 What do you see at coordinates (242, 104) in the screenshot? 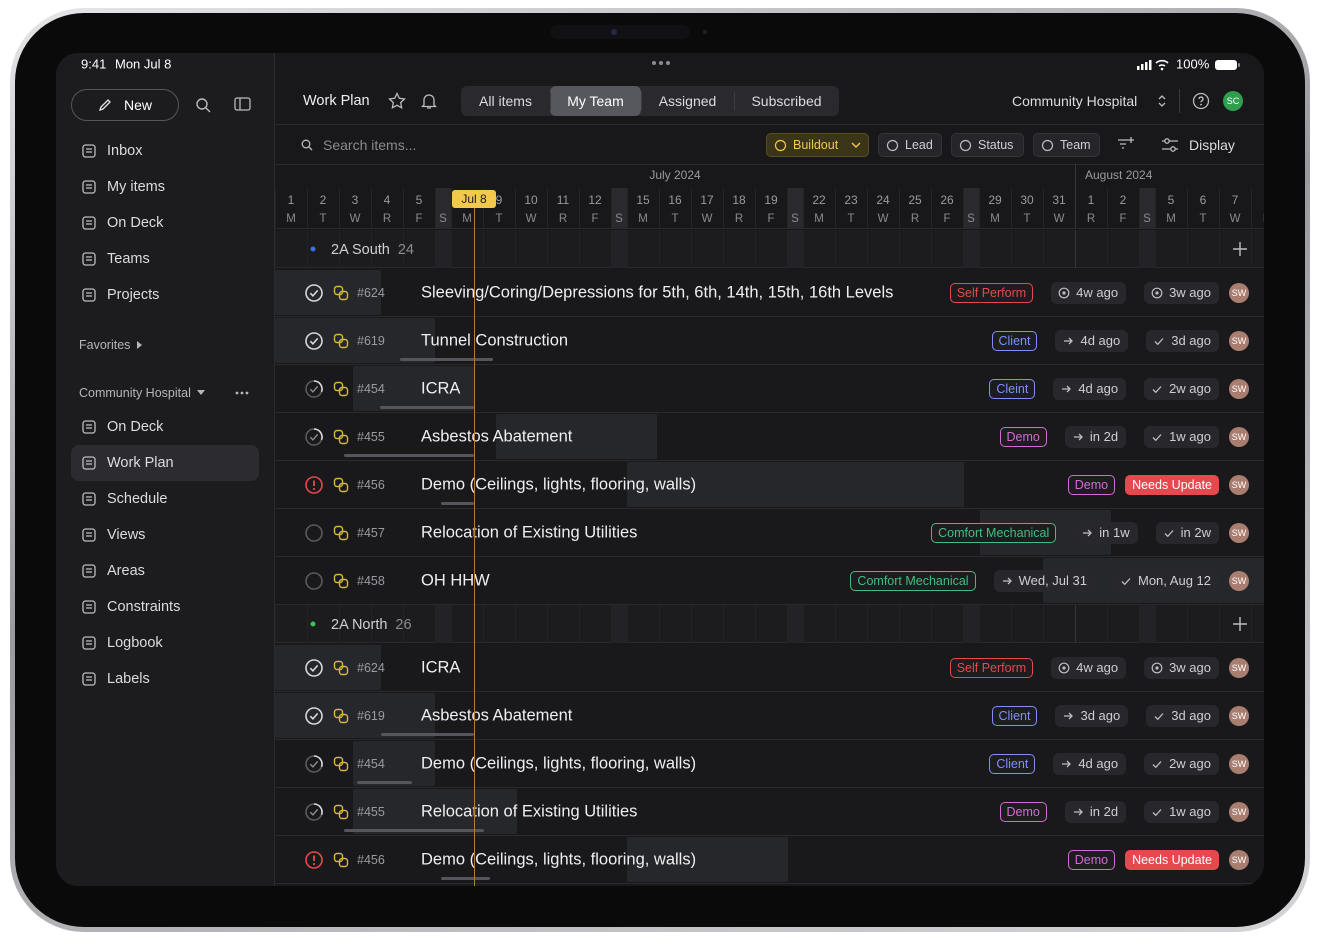
I see `sidebar-toggle` at bounding box center [242, 104].